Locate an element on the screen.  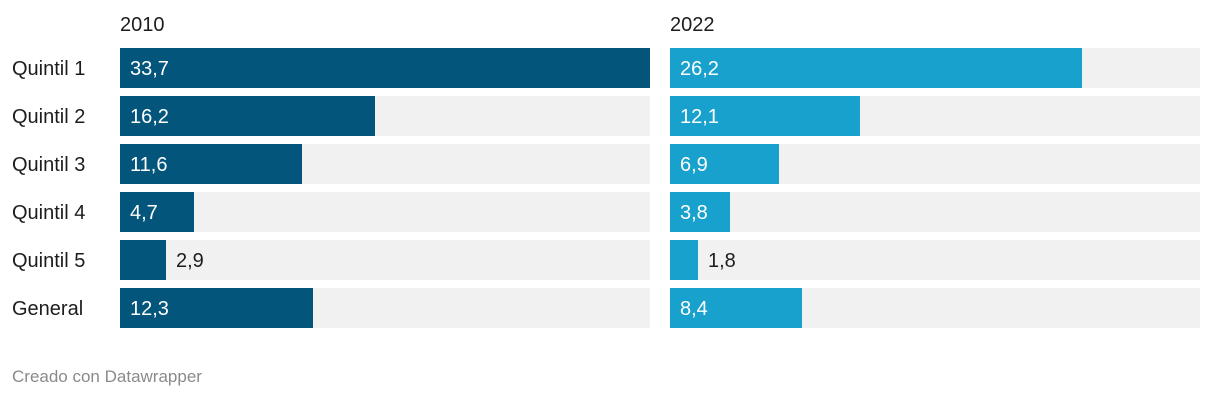
value-label-2010-2: 16,2 is located at coordinates (149, 117).